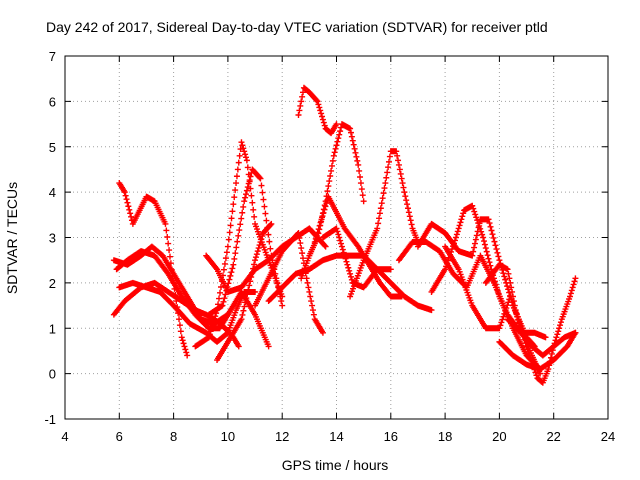  Describe the element at coordinates (608, 436) in the screenshot. I see `x-tick-label: 24` at that location.